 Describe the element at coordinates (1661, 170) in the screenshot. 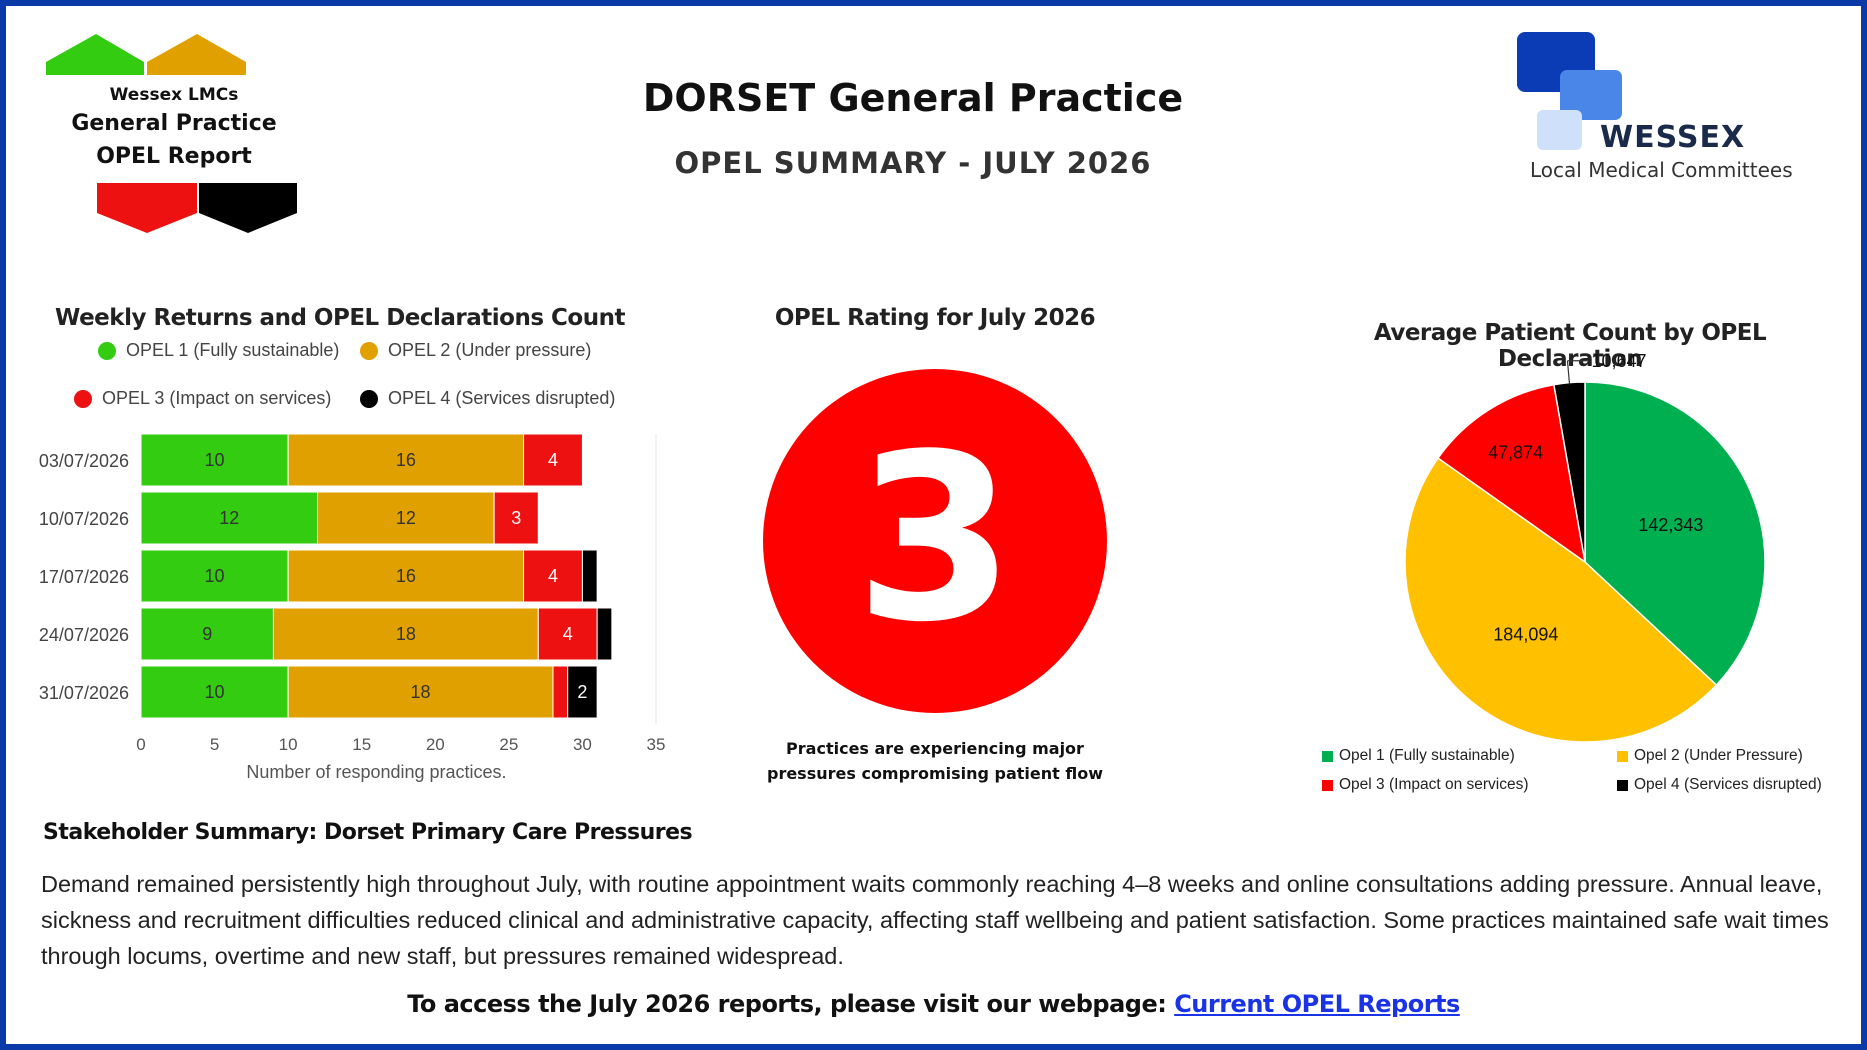

I see `wessex-logo-tagline: Local Medical Committees` at that location.